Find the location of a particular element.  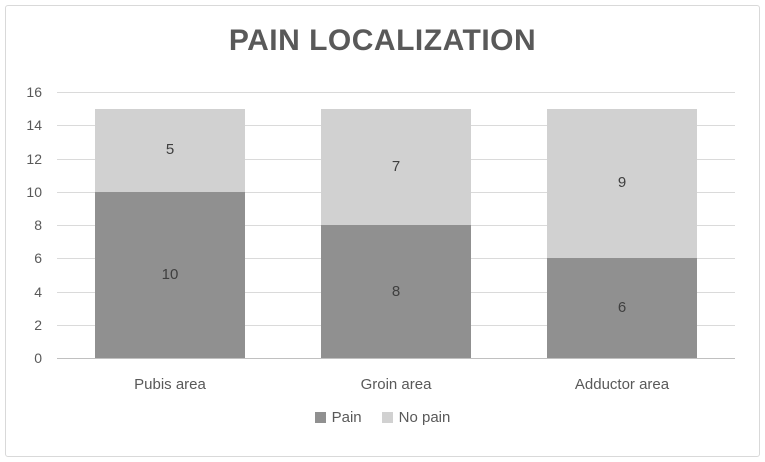

y-tick-label: 10 is located at coordinates (34, 191).